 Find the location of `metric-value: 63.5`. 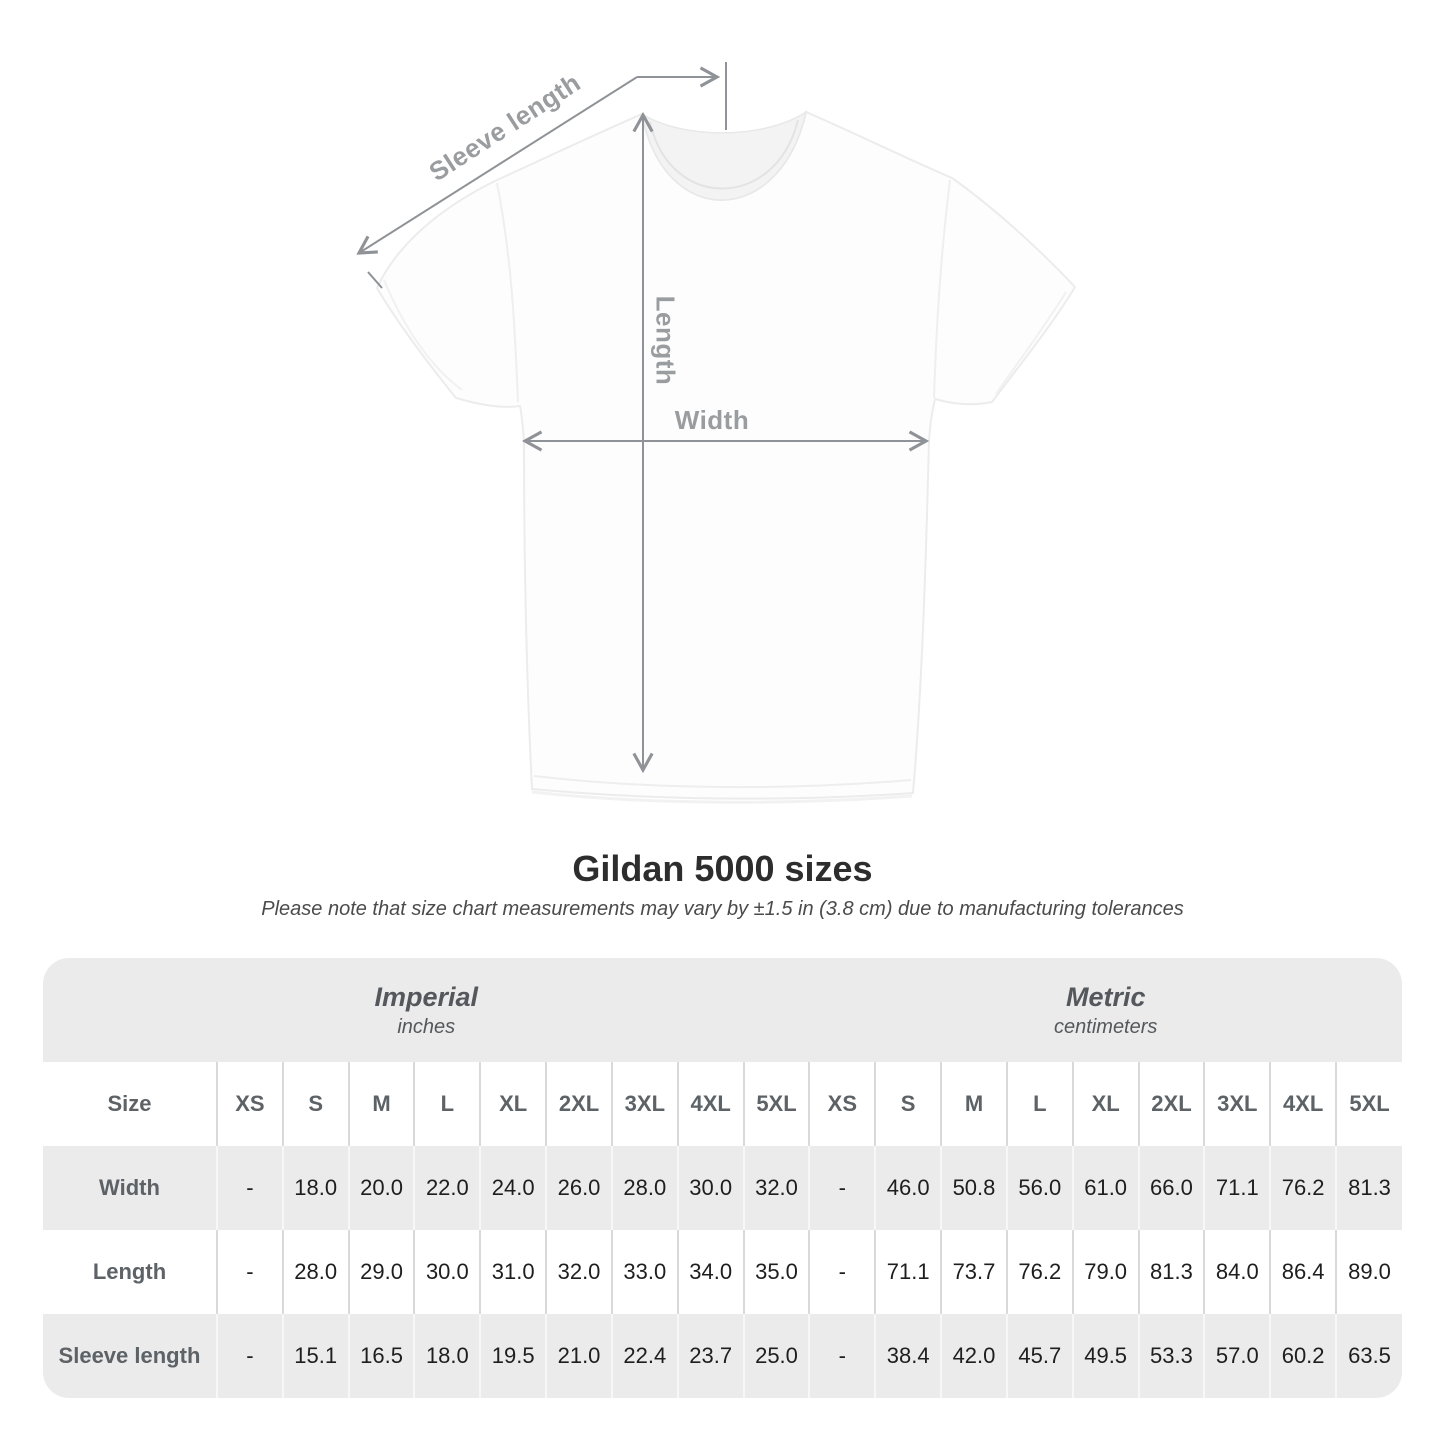

metric-value: 63.5 is located at coordinates (1368, 1356).